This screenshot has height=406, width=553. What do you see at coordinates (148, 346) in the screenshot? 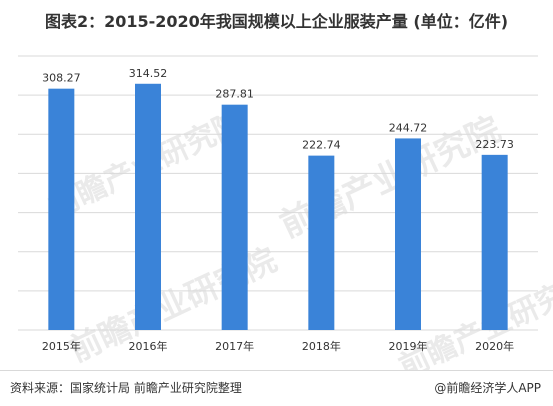
I see `x-tick-label: 2016年` at bounding box center [148, 346].